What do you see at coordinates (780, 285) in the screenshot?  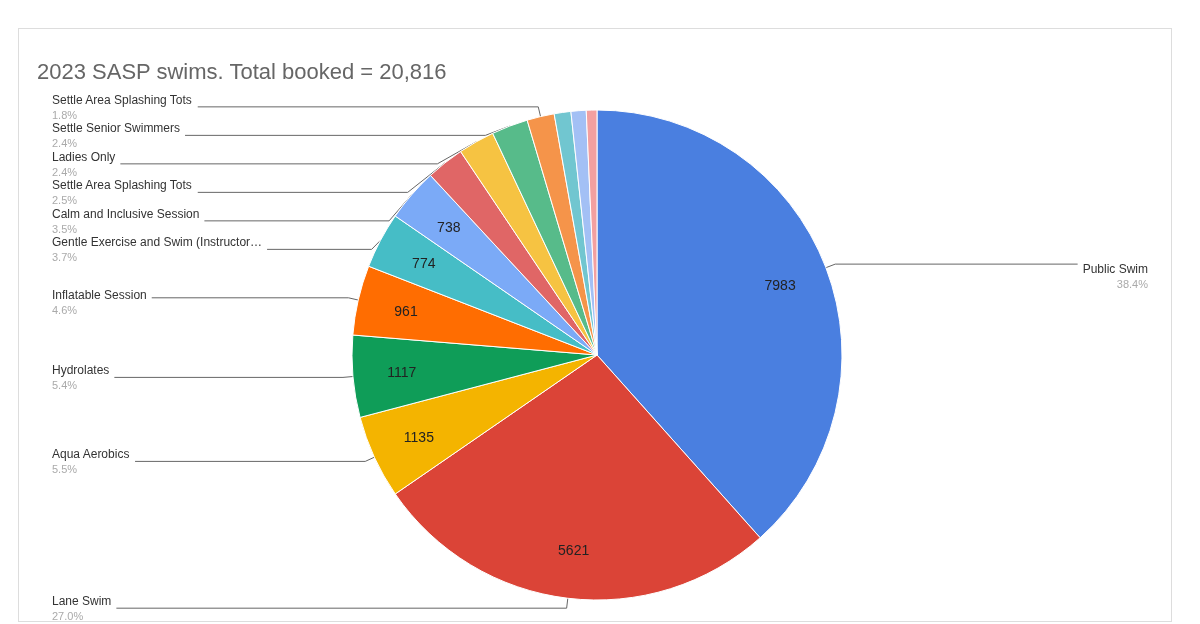 I see `text: 7983` at bounding box center [780, 285].